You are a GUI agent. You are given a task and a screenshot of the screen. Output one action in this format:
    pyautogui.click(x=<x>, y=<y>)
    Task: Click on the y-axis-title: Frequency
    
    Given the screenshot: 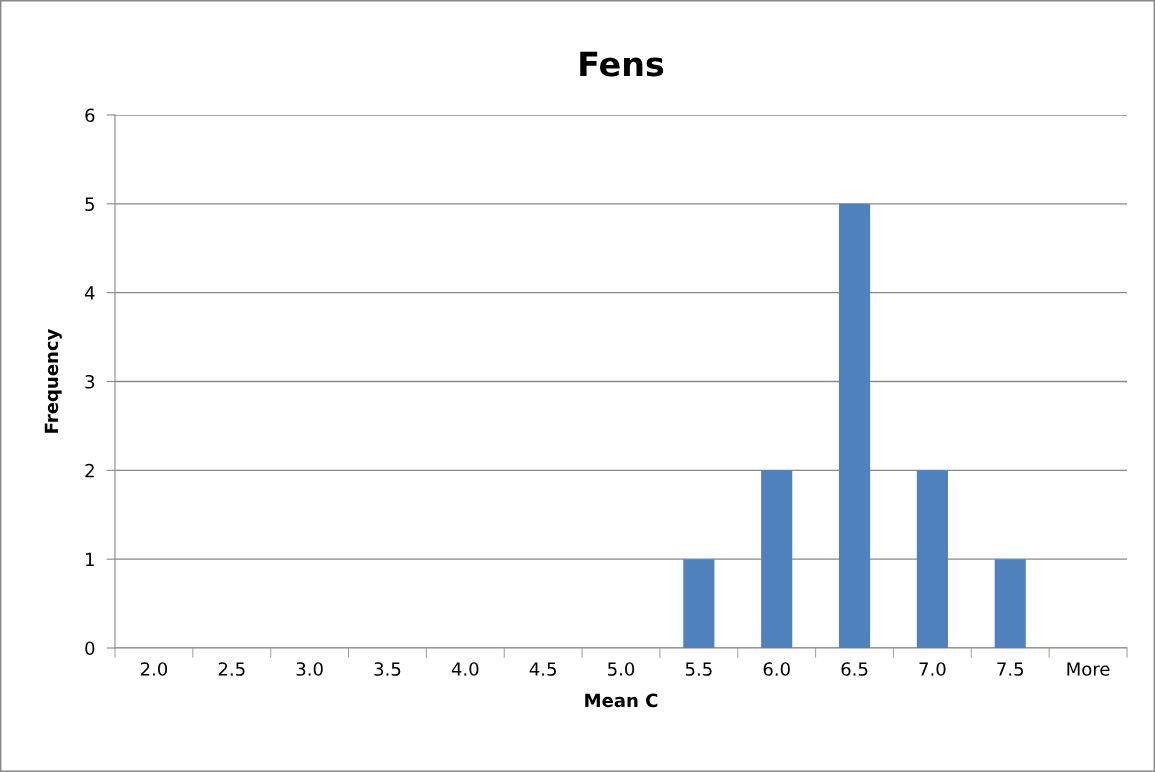 What is the action you would take?
    pyautogui.click(x=53, y=380)
    